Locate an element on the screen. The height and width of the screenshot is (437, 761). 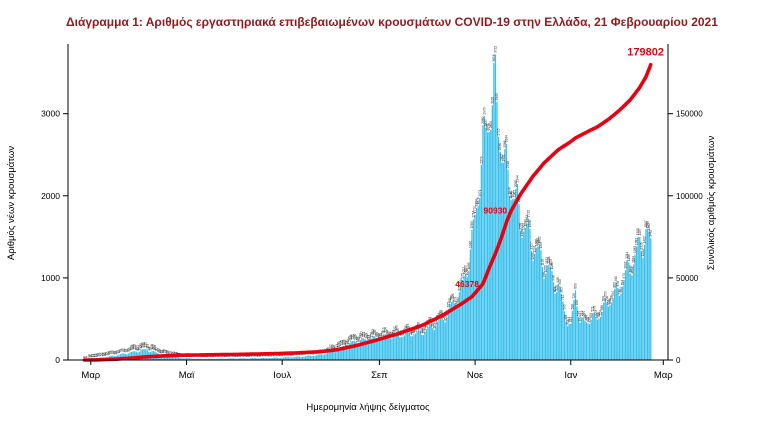
bar-value-label: 56 is located at coordinates (168, 352).